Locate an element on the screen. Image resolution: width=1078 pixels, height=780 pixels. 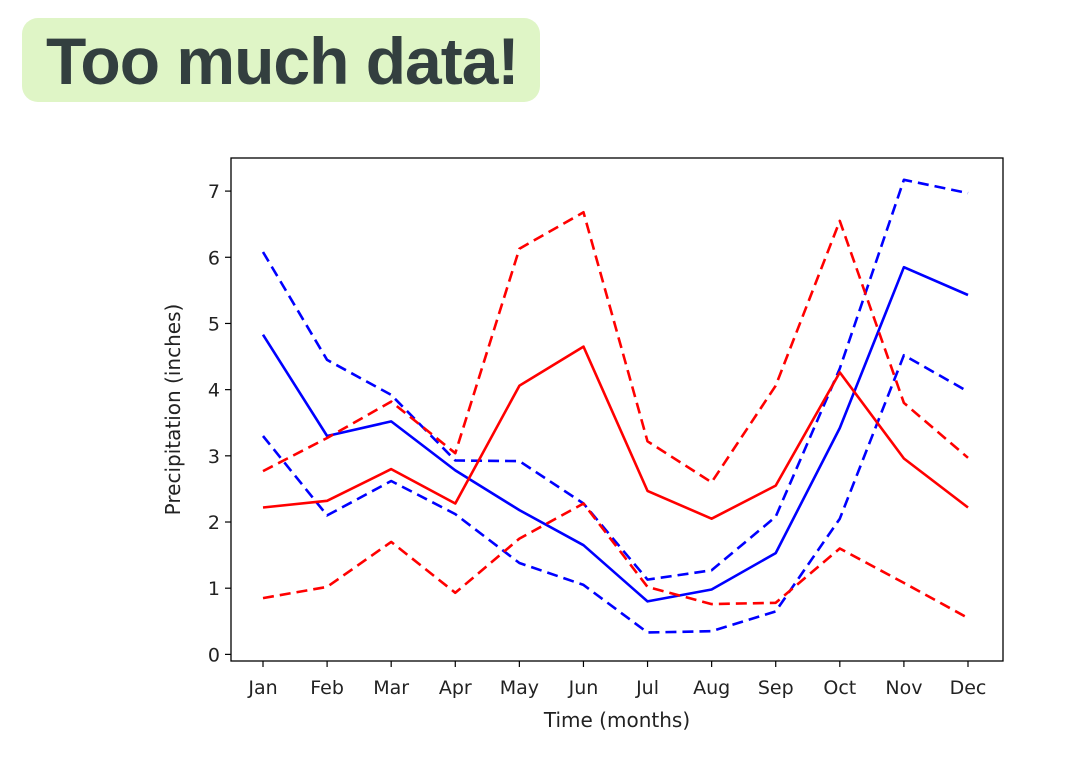
x-tick-label: Jan is located at coordinates (262, 688).